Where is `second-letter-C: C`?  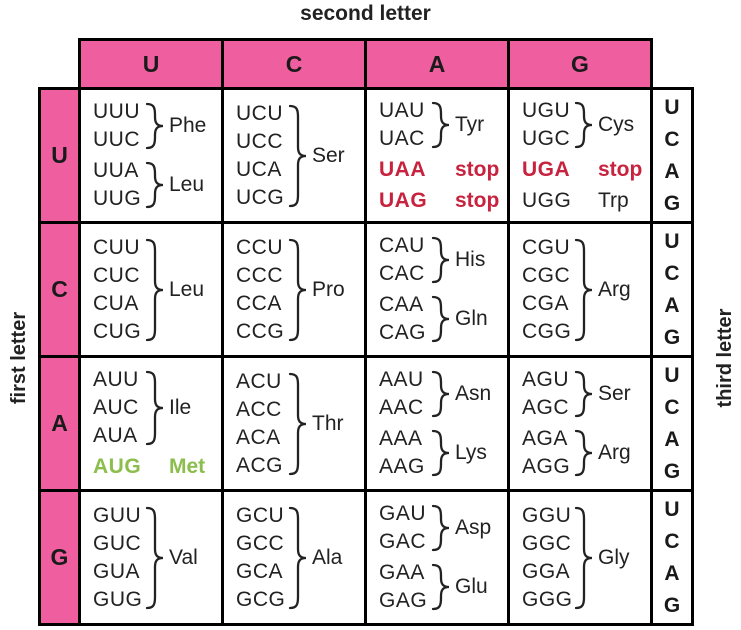
second-letter-C: C is located at coordinates (294, 64).